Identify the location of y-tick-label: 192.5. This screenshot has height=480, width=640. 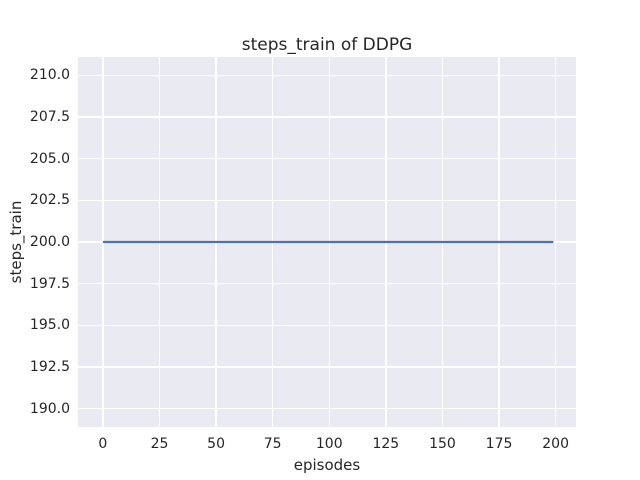
(49, 367).